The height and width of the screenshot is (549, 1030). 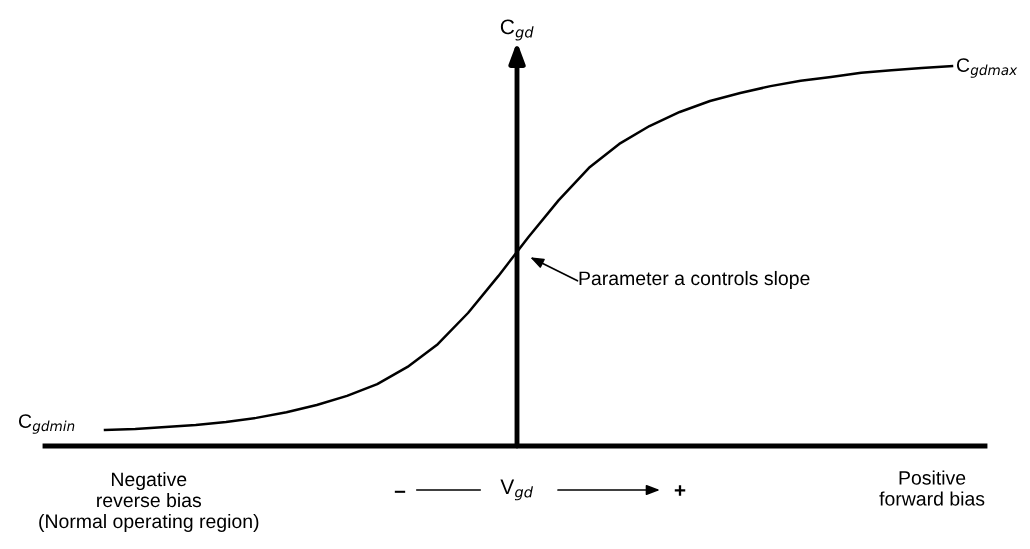 I want to click on annotation: Parameter a controls slope, so click(x=694, y=280).